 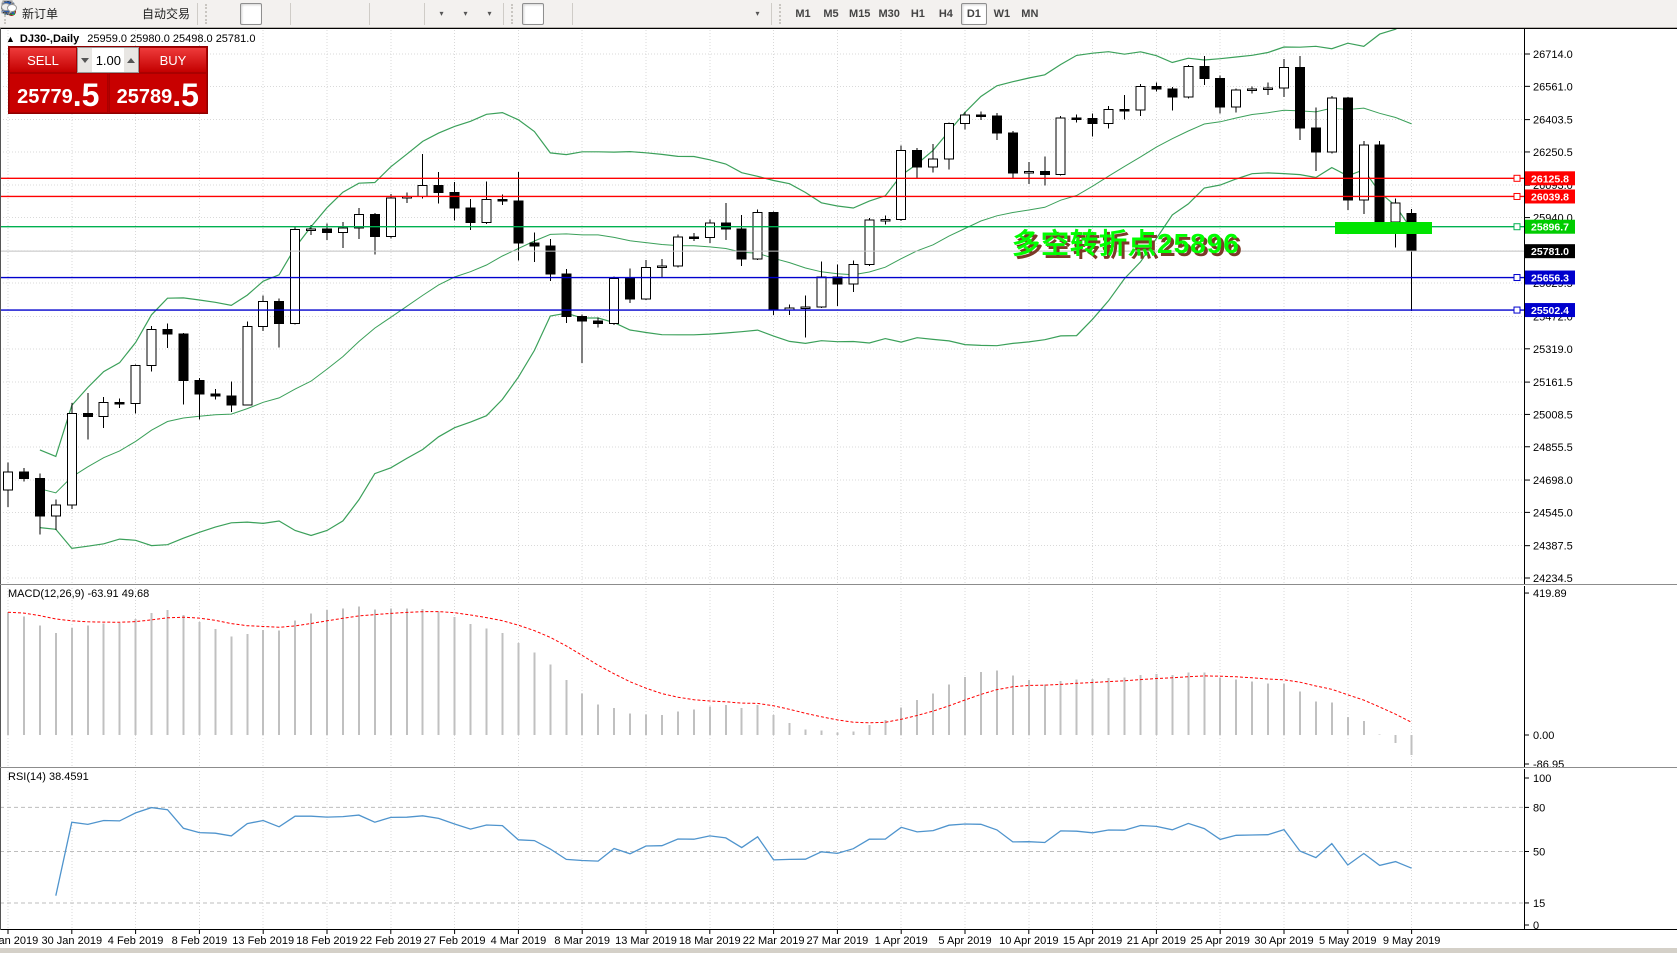 I want to click on auto-scroll-button, so click(x=211, y=13).